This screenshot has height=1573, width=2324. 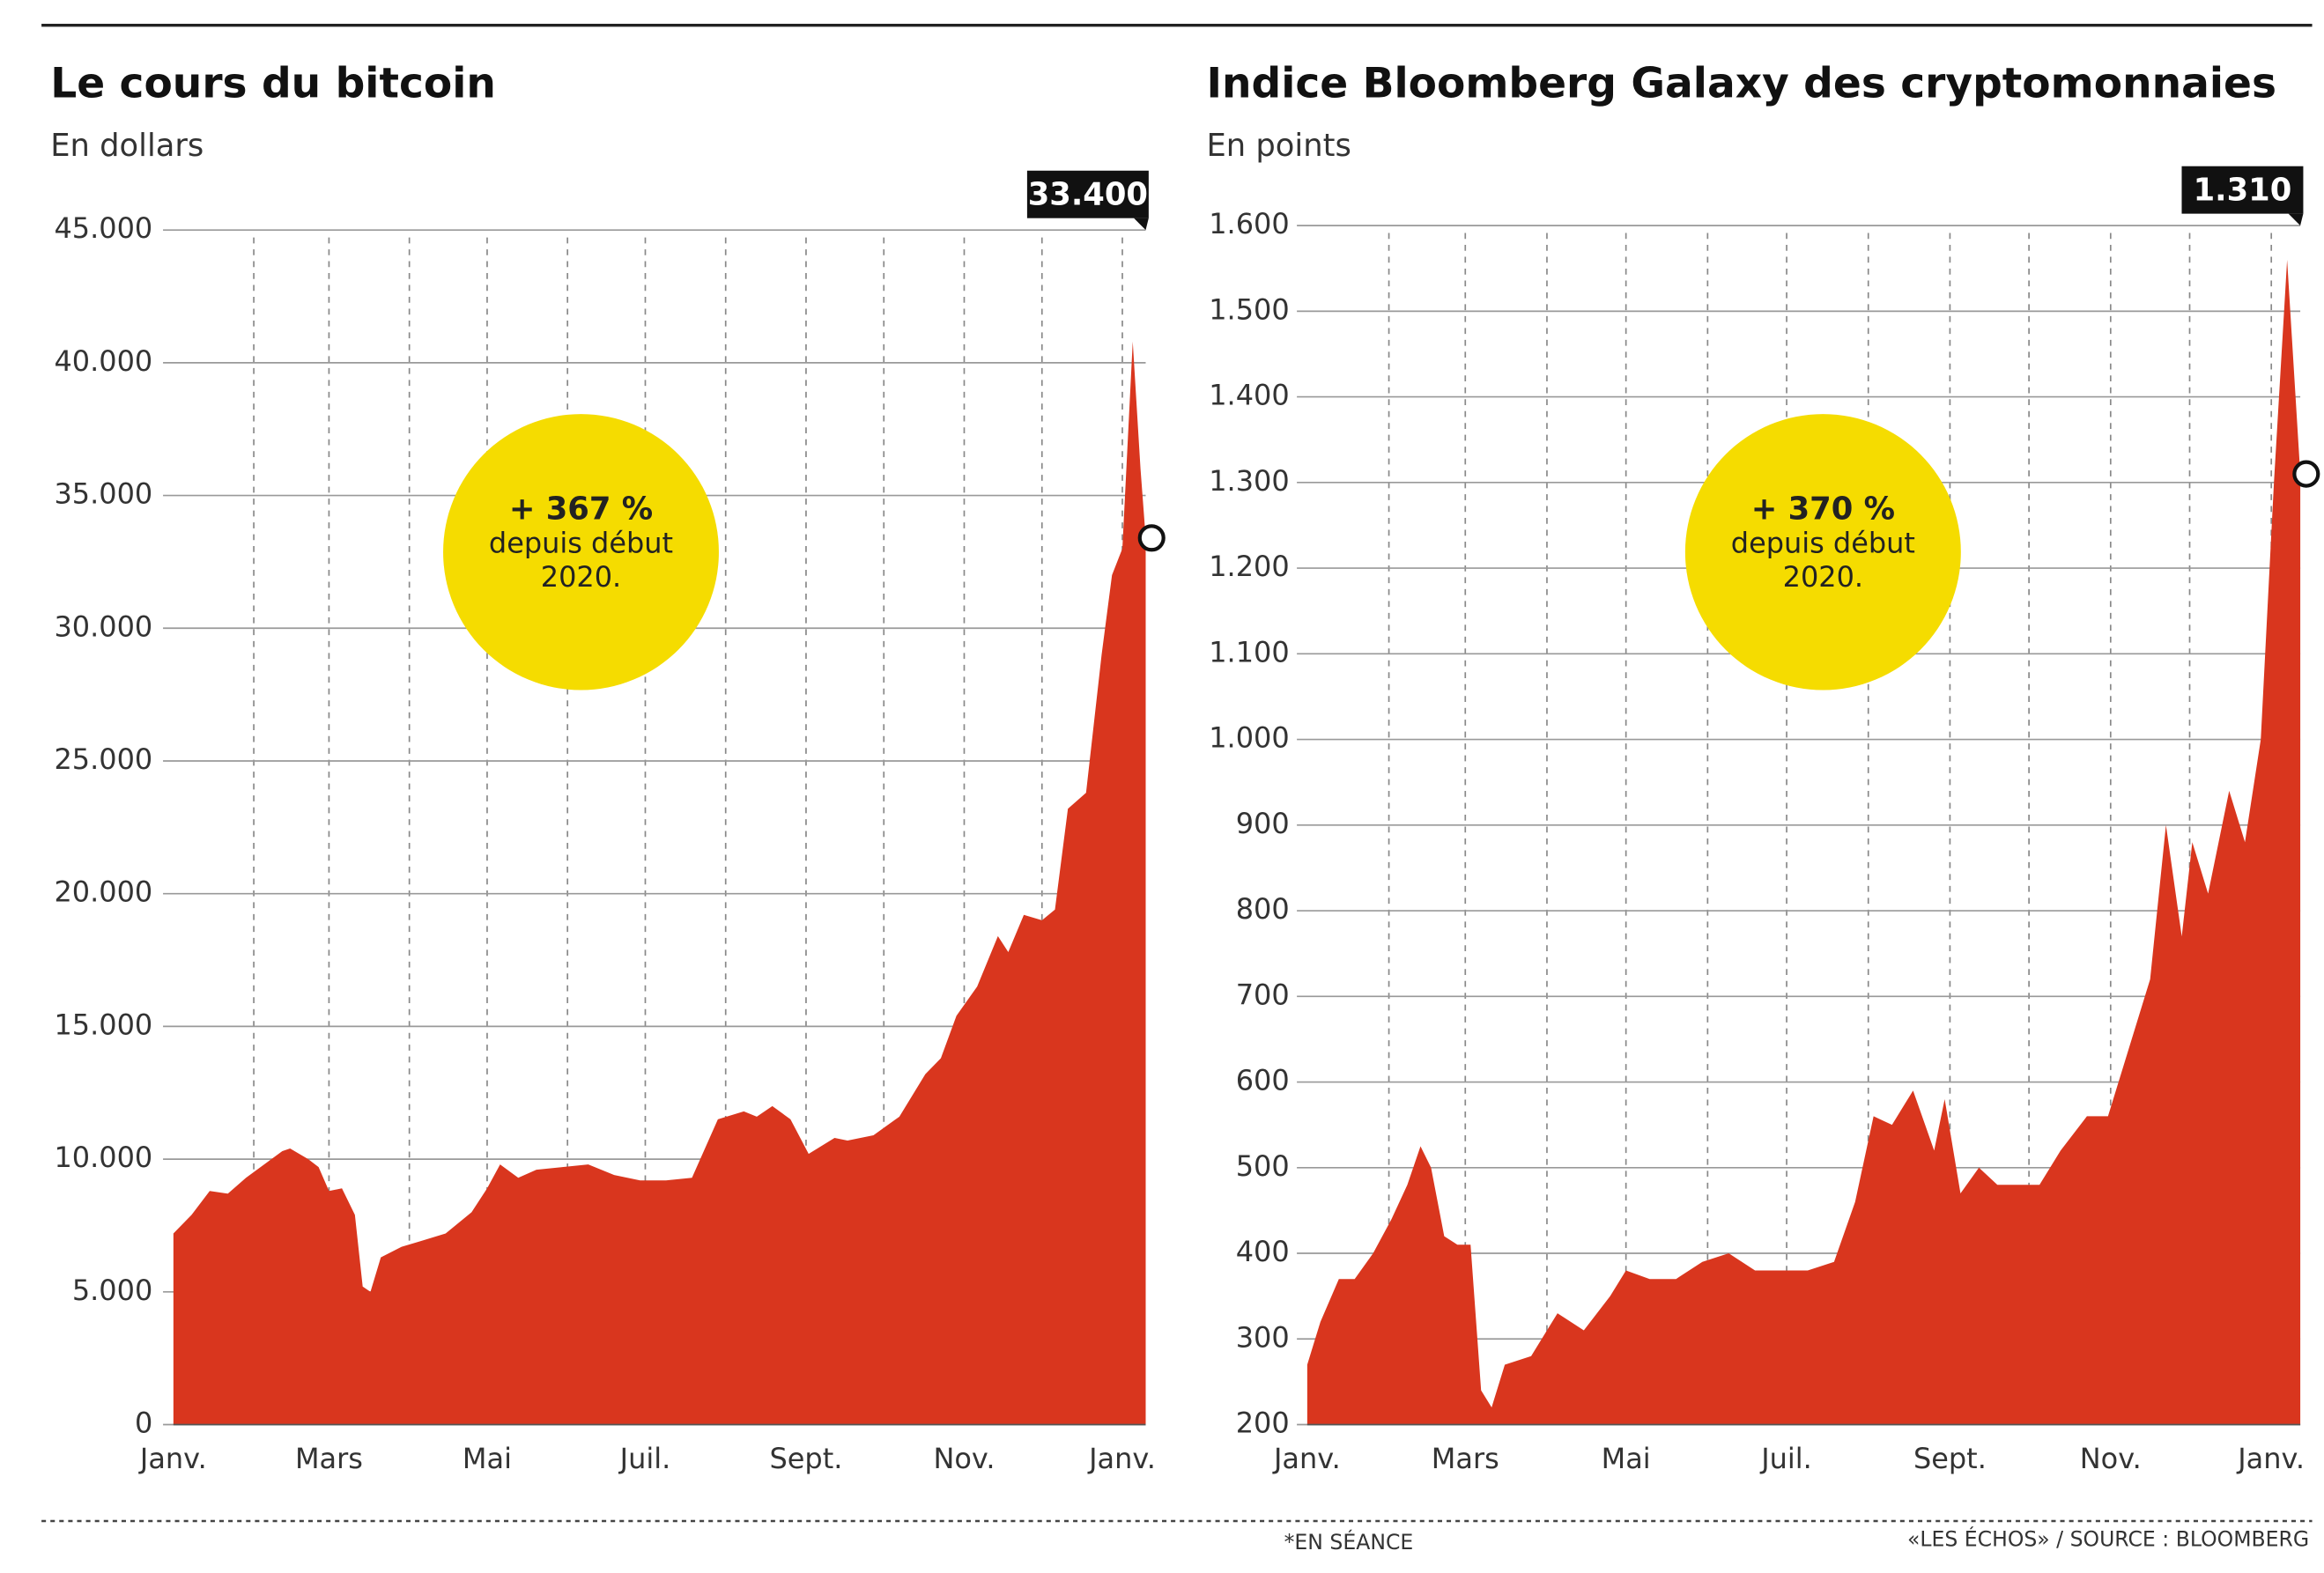 What do you see at coordinates (1263, 1251) in the screenshot?
I see `y-tick-label: 400` at bounding box center [1263, 1251].